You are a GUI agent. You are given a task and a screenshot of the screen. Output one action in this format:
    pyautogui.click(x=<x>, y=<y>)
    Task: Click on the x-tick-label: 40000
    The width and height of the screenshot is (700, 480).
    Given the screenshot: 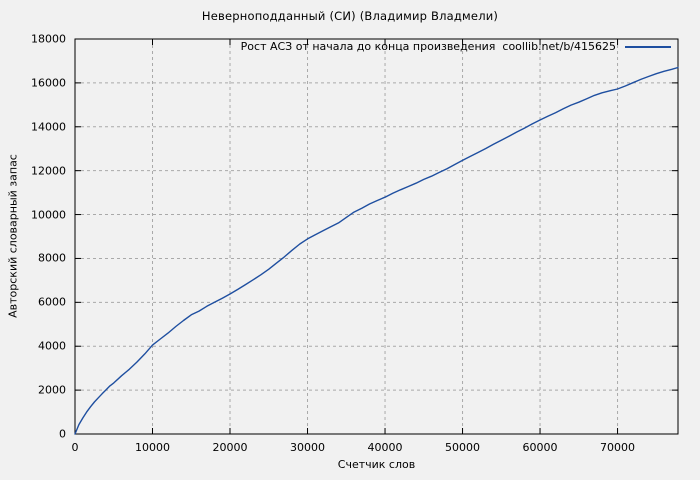 What is the action you would take?
    pyautogui.click(x=385, y=447)
    